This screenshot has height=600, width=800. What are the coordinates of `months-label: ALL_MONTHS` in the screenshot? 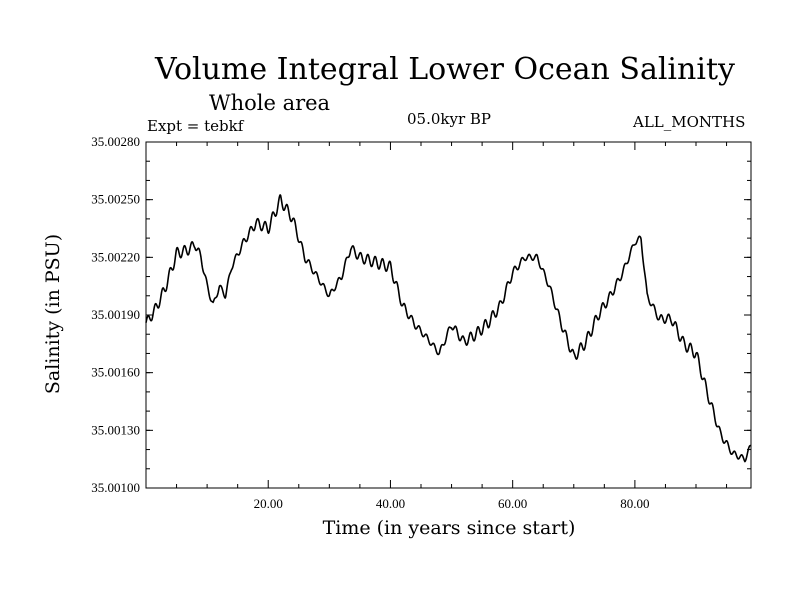 It's located at (689, 122).